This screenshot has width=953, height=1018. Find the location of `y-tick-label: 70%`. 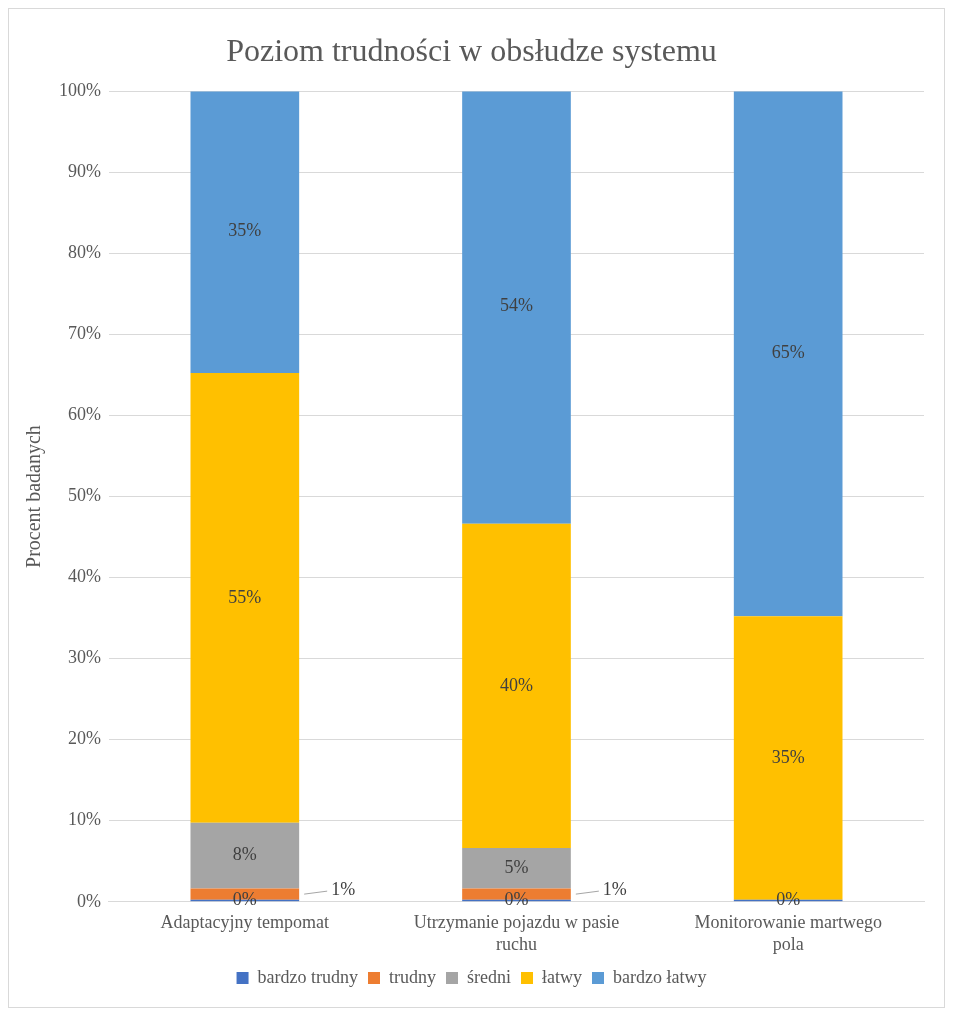

y-tick-label: 70% is located at coordinates (84, 333).